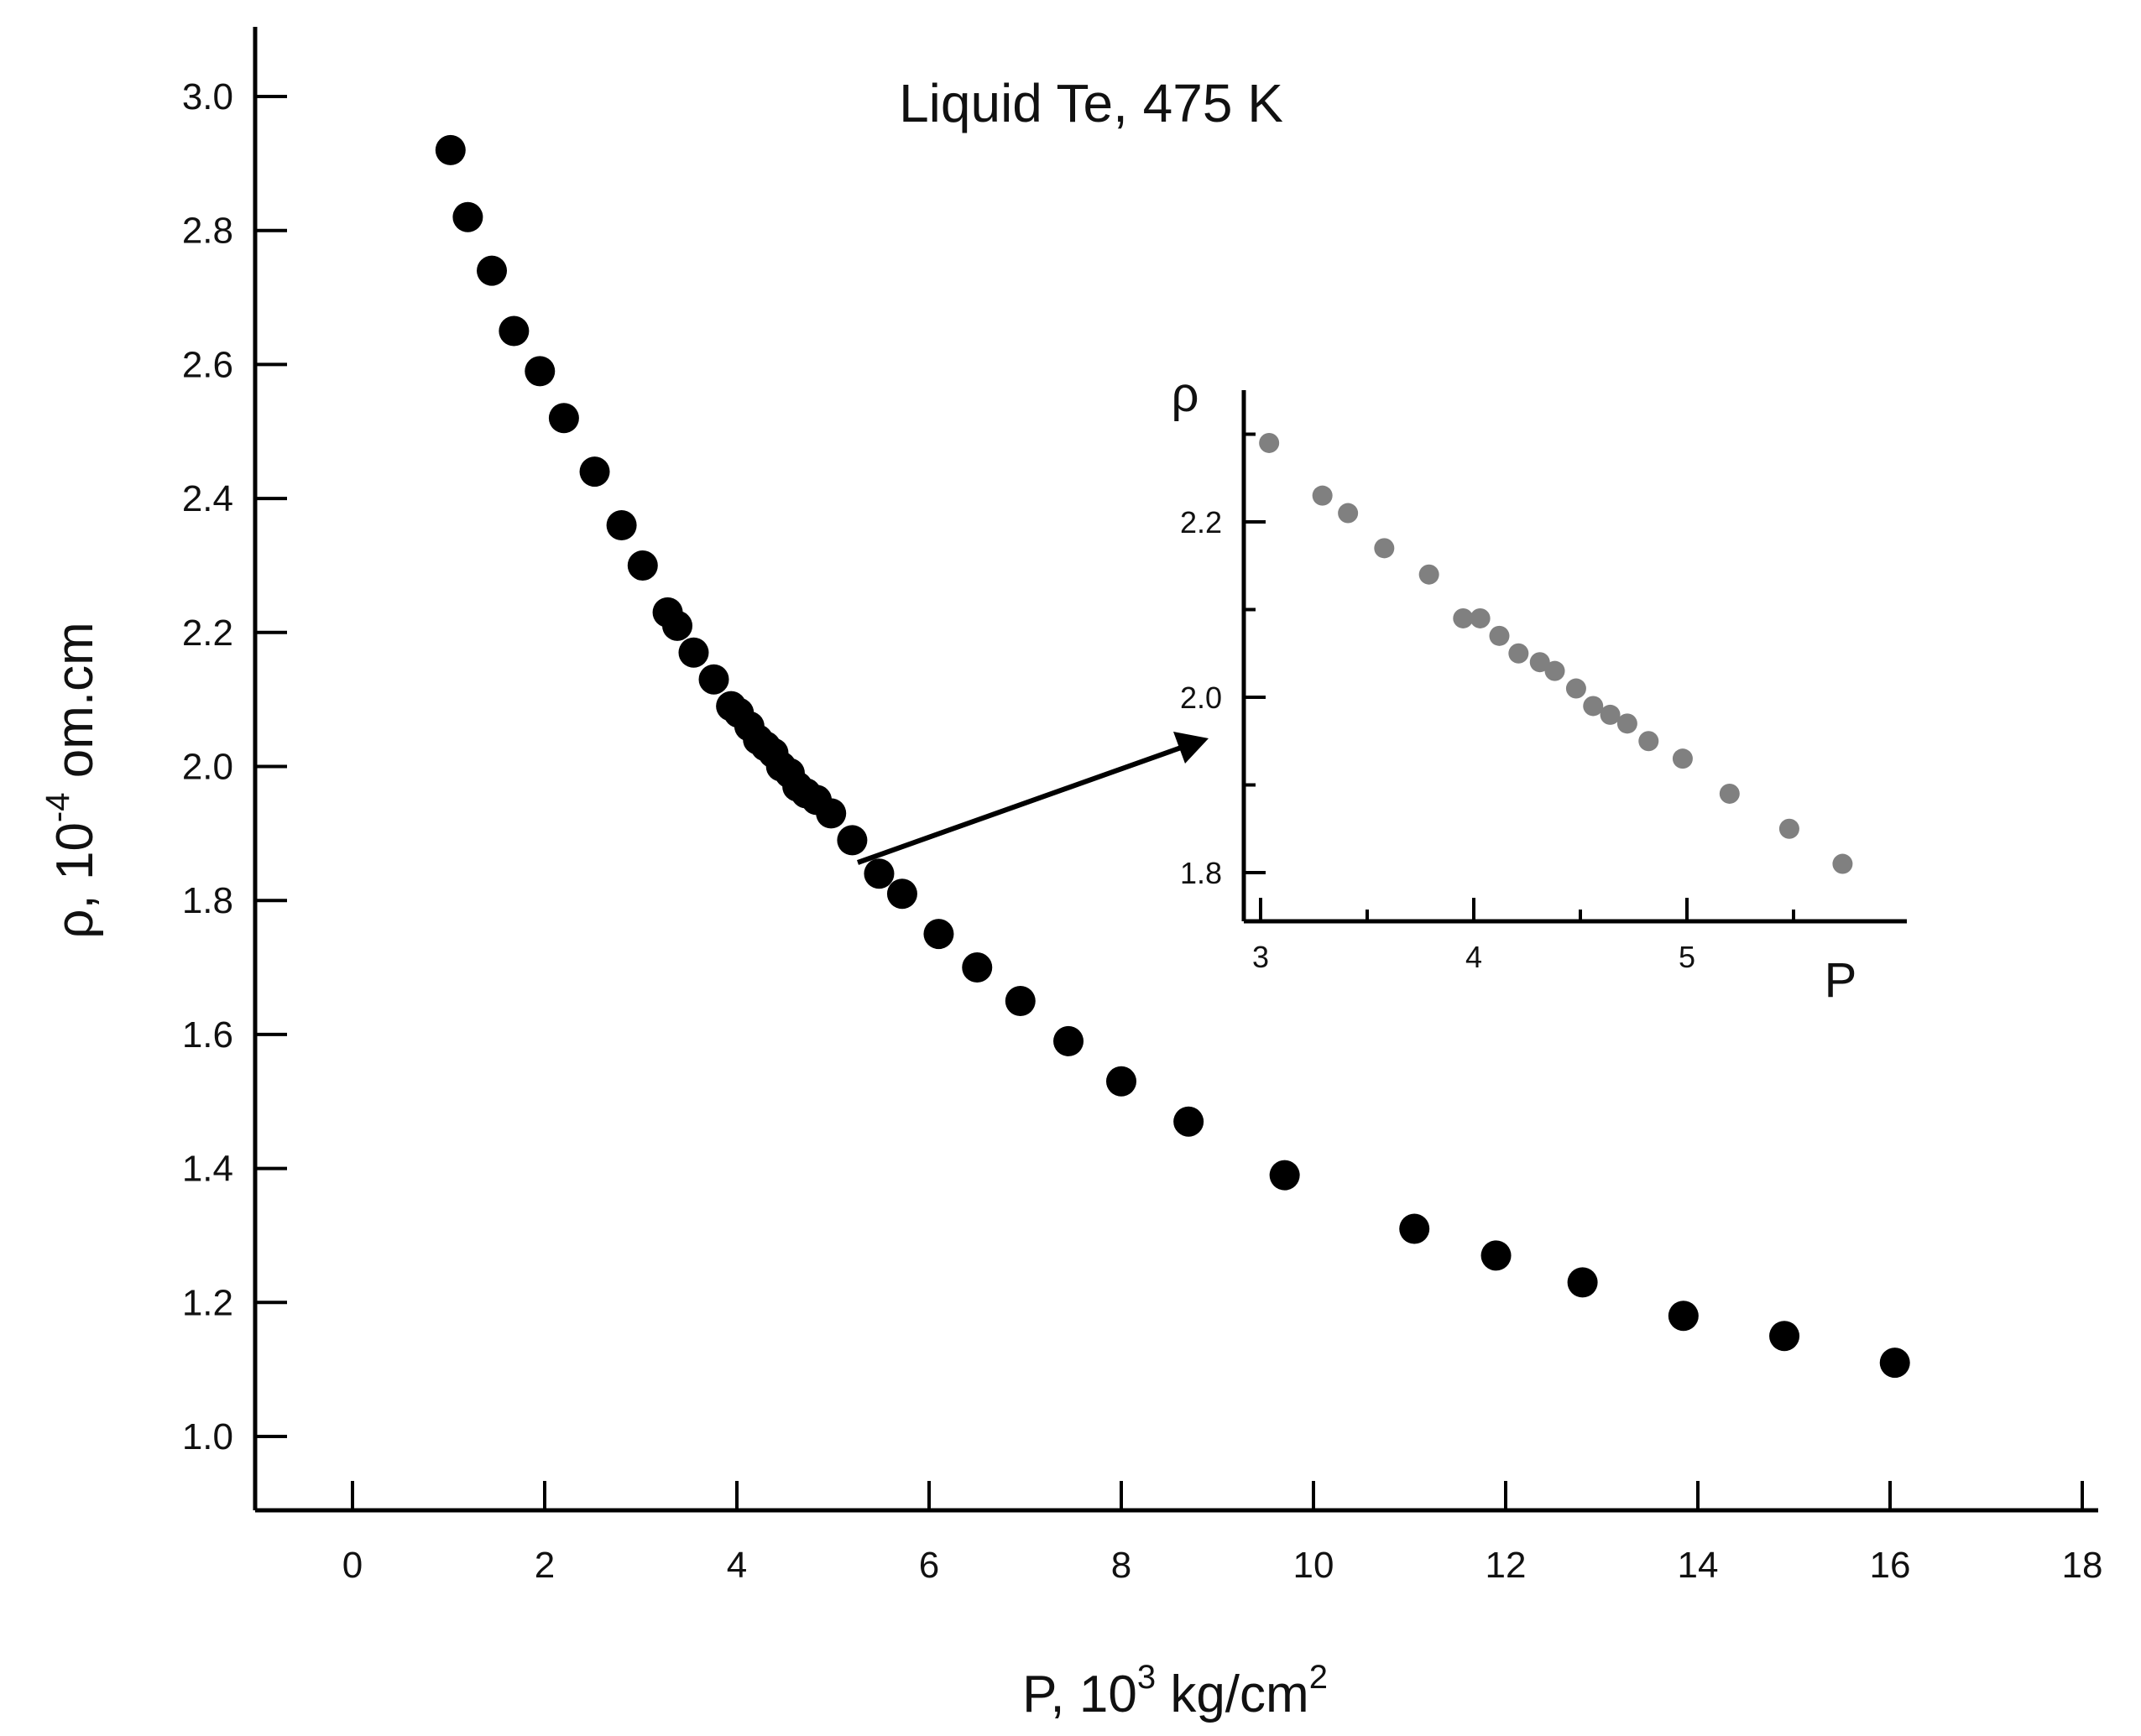 This screenshot has width=2141, height=1736. Describe the element at coordinates (1121, 1566) in the screenshot. I see `main-x-tick-label: 8` at that location.